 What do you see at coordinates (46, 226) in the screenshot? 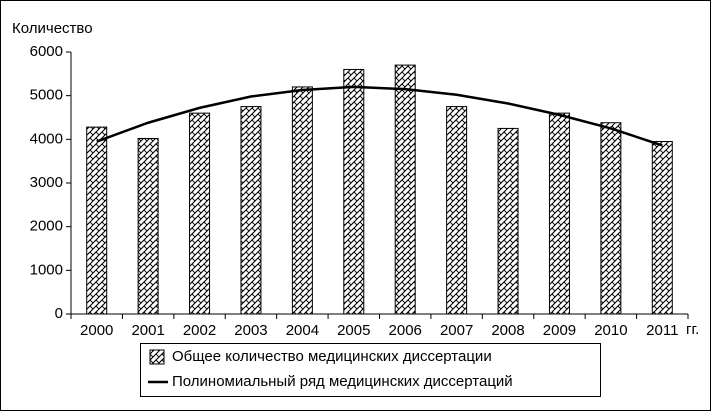
I see `y-tick-label: 2000` at bounding box center [46, 226].